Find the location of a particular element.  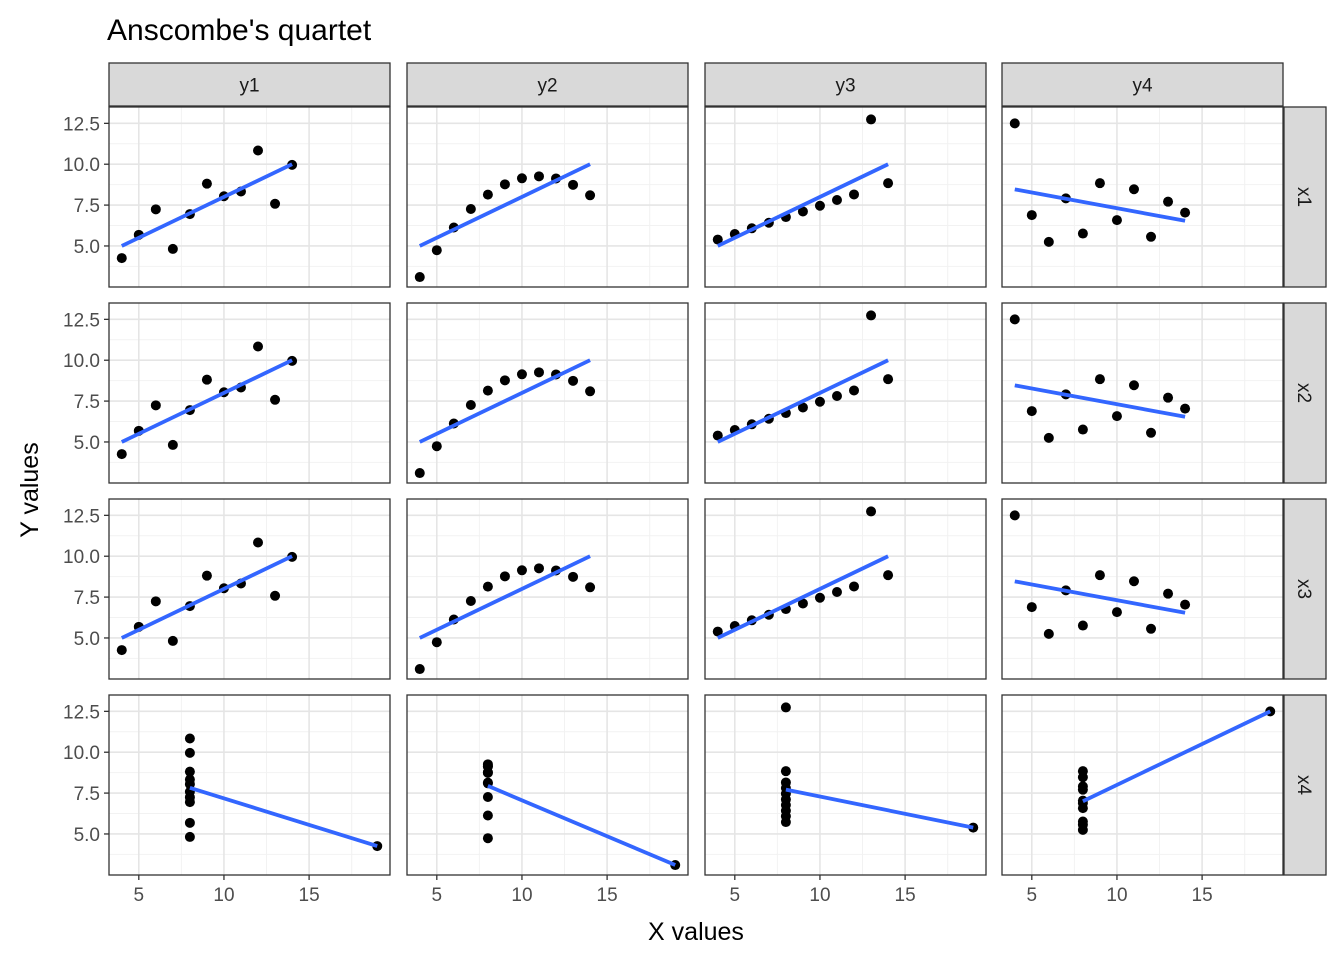

column-strip-y2 is located at coordinates (547, 84).